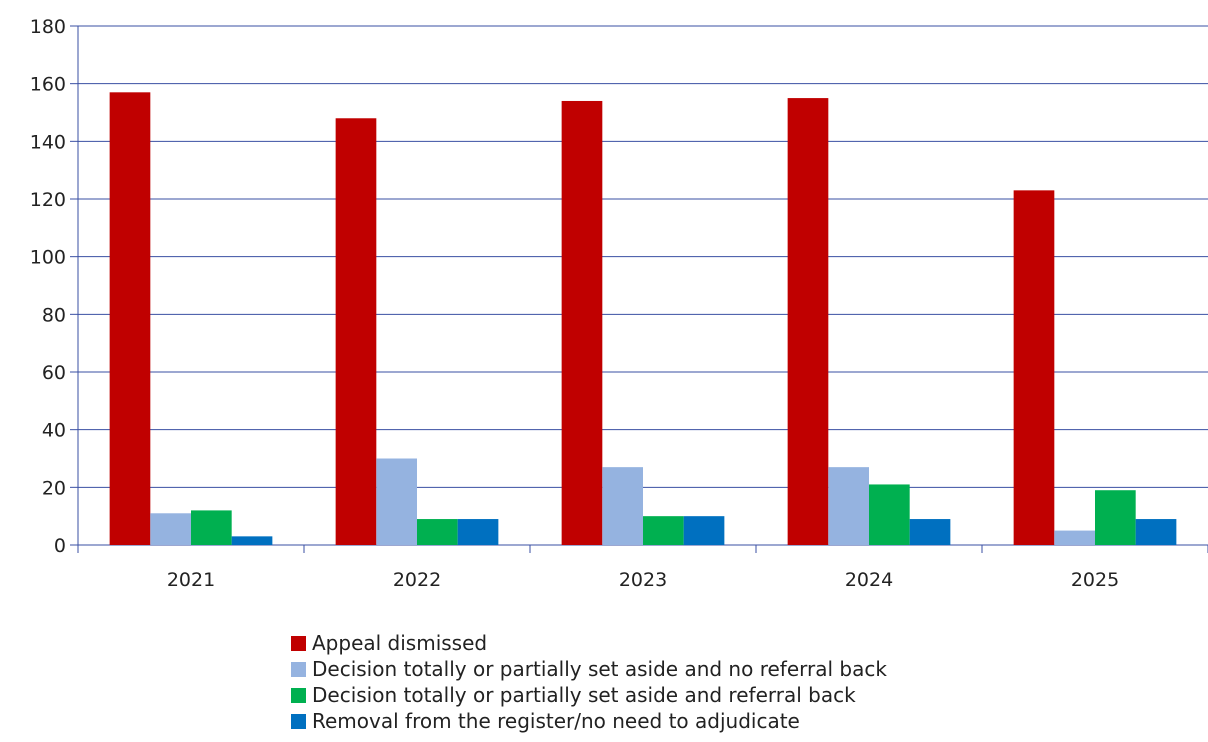 Image resolution: width=1208 pixels, height=742 pixels. Describe the element at coordinates (54, 431) in the screenshot. I see `y-tick-label: 40` at that location.